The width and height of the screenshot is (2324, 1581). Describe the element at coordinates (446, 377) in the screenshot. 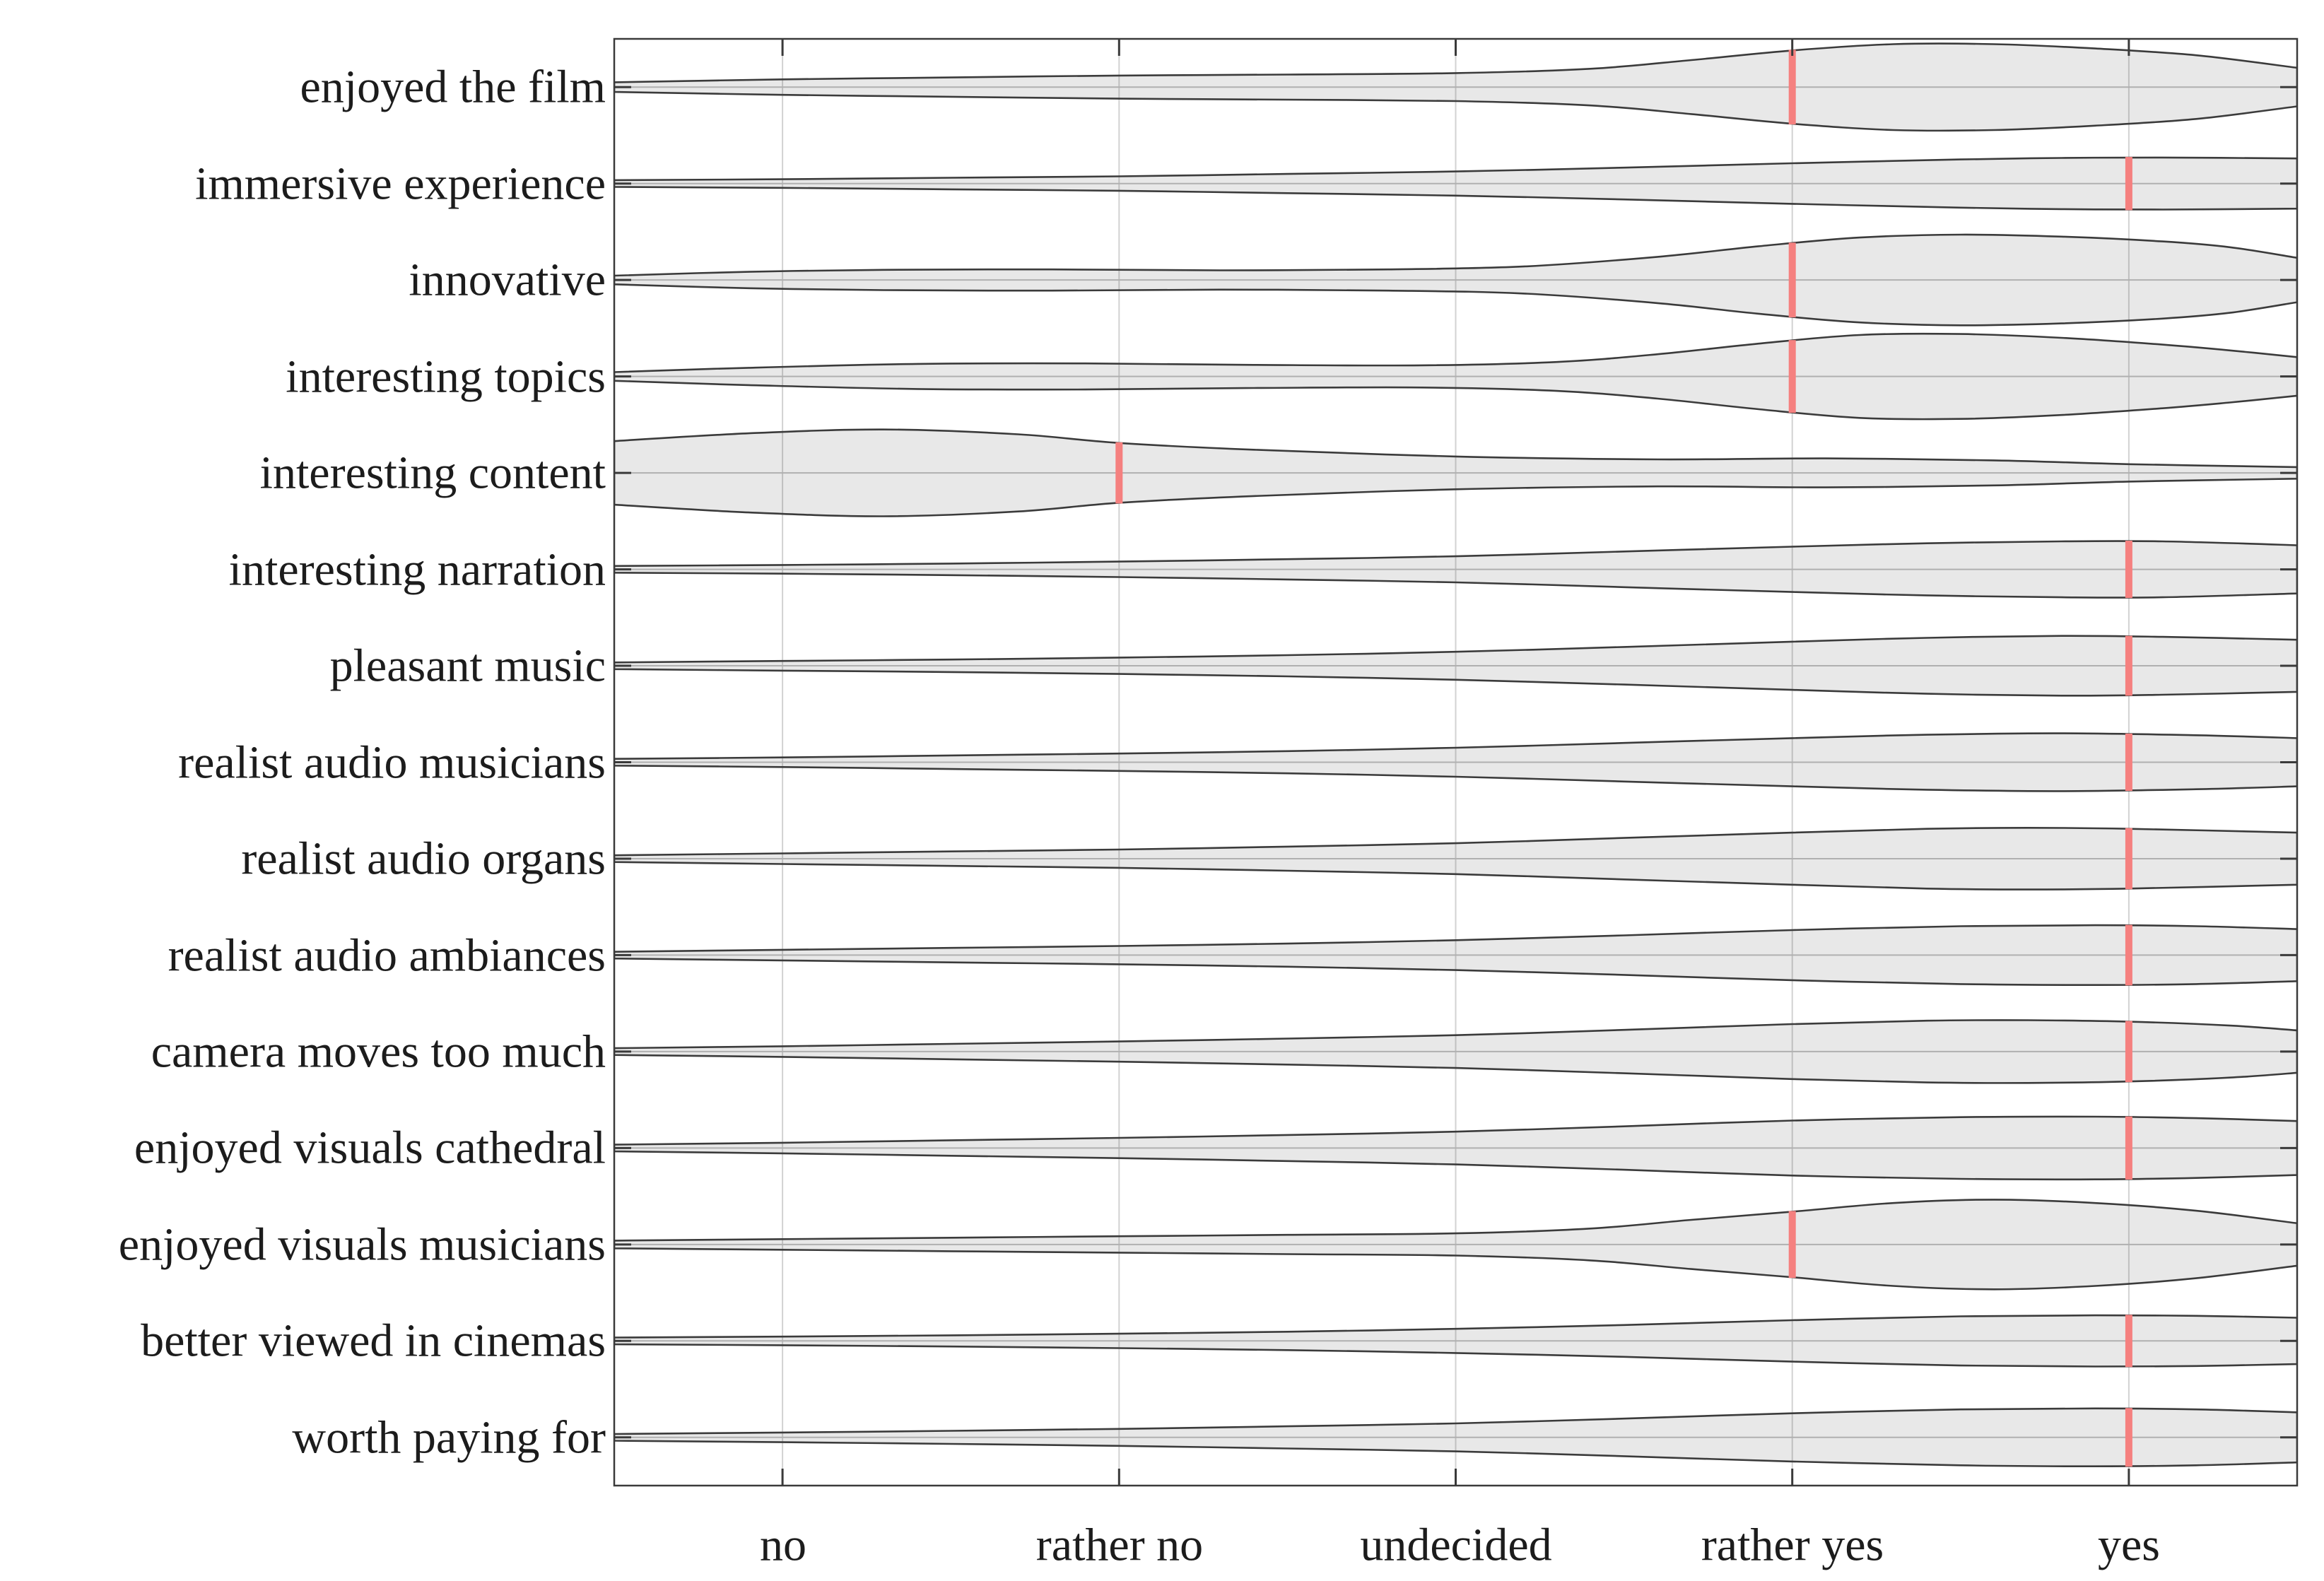

I see `y-label-interesting-topics: interesting topics` at that location.